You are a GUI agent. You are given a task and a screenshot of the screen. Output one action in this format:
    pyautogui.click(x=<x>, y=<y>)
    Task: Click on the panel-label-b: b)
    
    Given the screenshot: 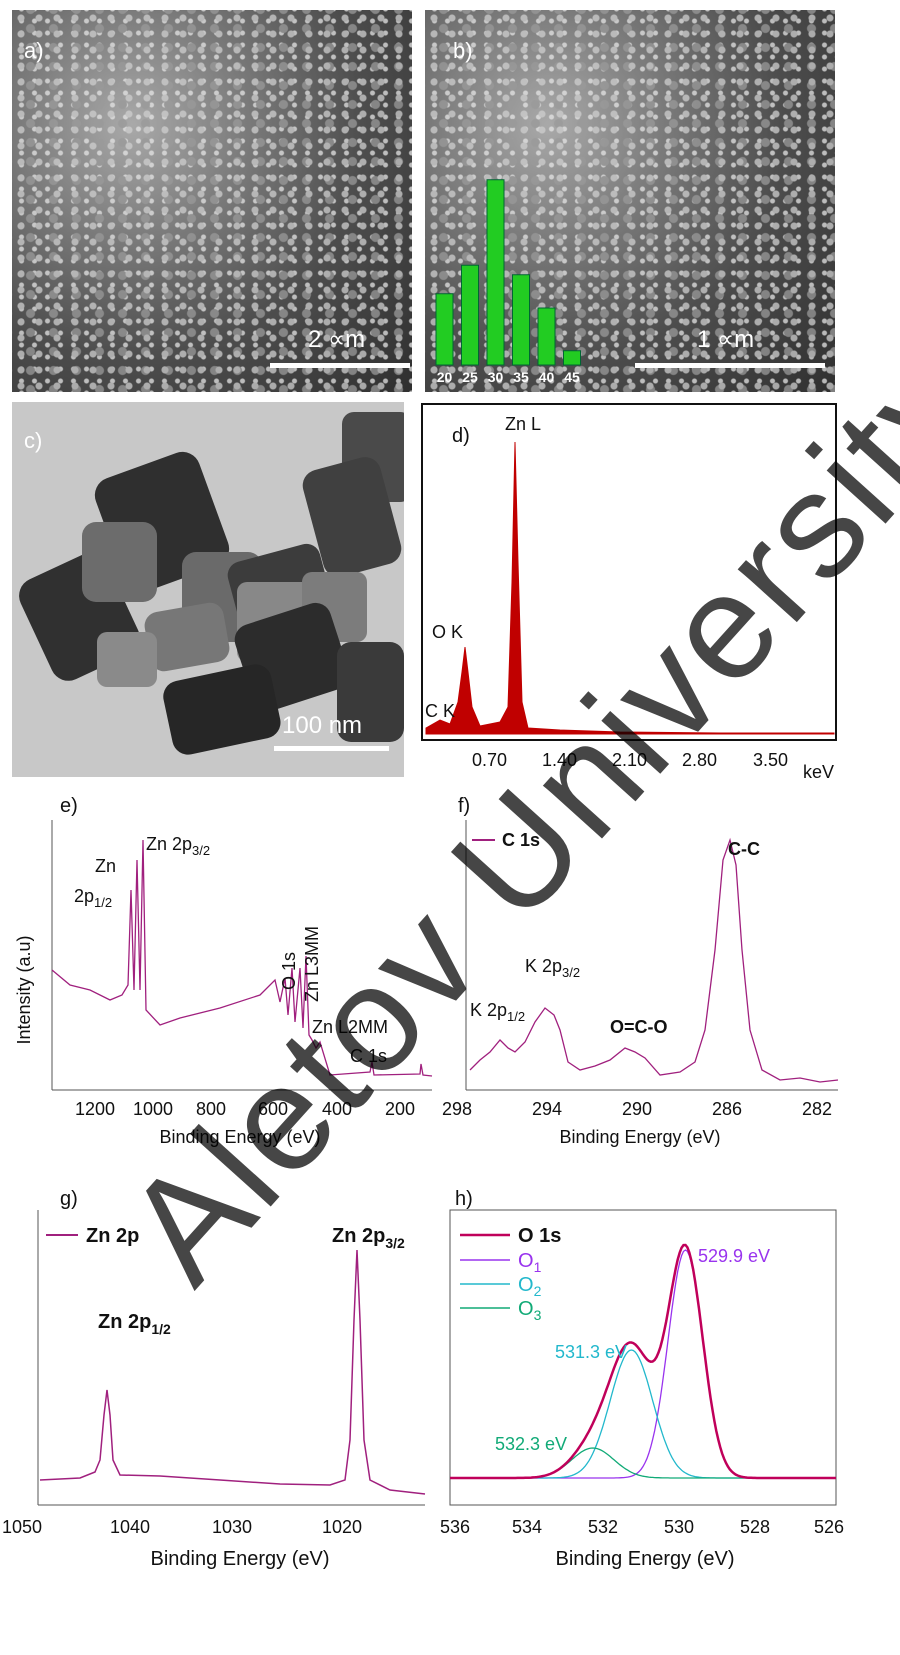 What is the action you would take?
    pyautogui.click(x=463, y=50)
    